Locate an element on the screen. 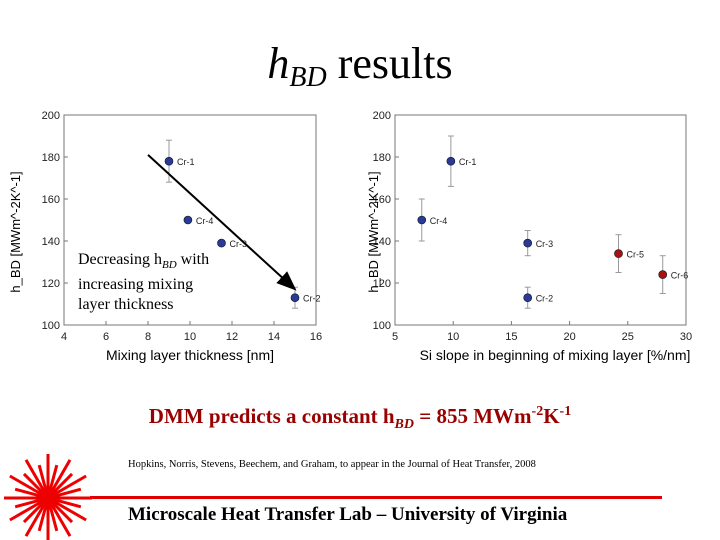 The height and width of the screenshot is (540, 720). x-tick-label: 16 is located at coordinates (316, 337).